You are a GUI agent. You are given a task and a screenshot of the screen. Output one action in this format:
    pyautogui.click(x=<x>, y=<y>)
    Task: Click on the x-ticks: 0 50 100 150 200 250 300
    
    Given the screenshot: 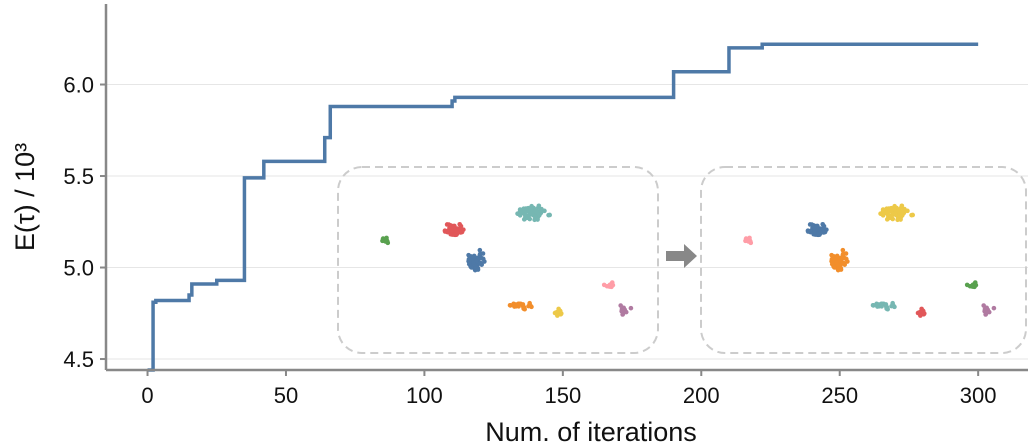 What is the action you would take?
    pyautogui.click(x=569, y=389)
    